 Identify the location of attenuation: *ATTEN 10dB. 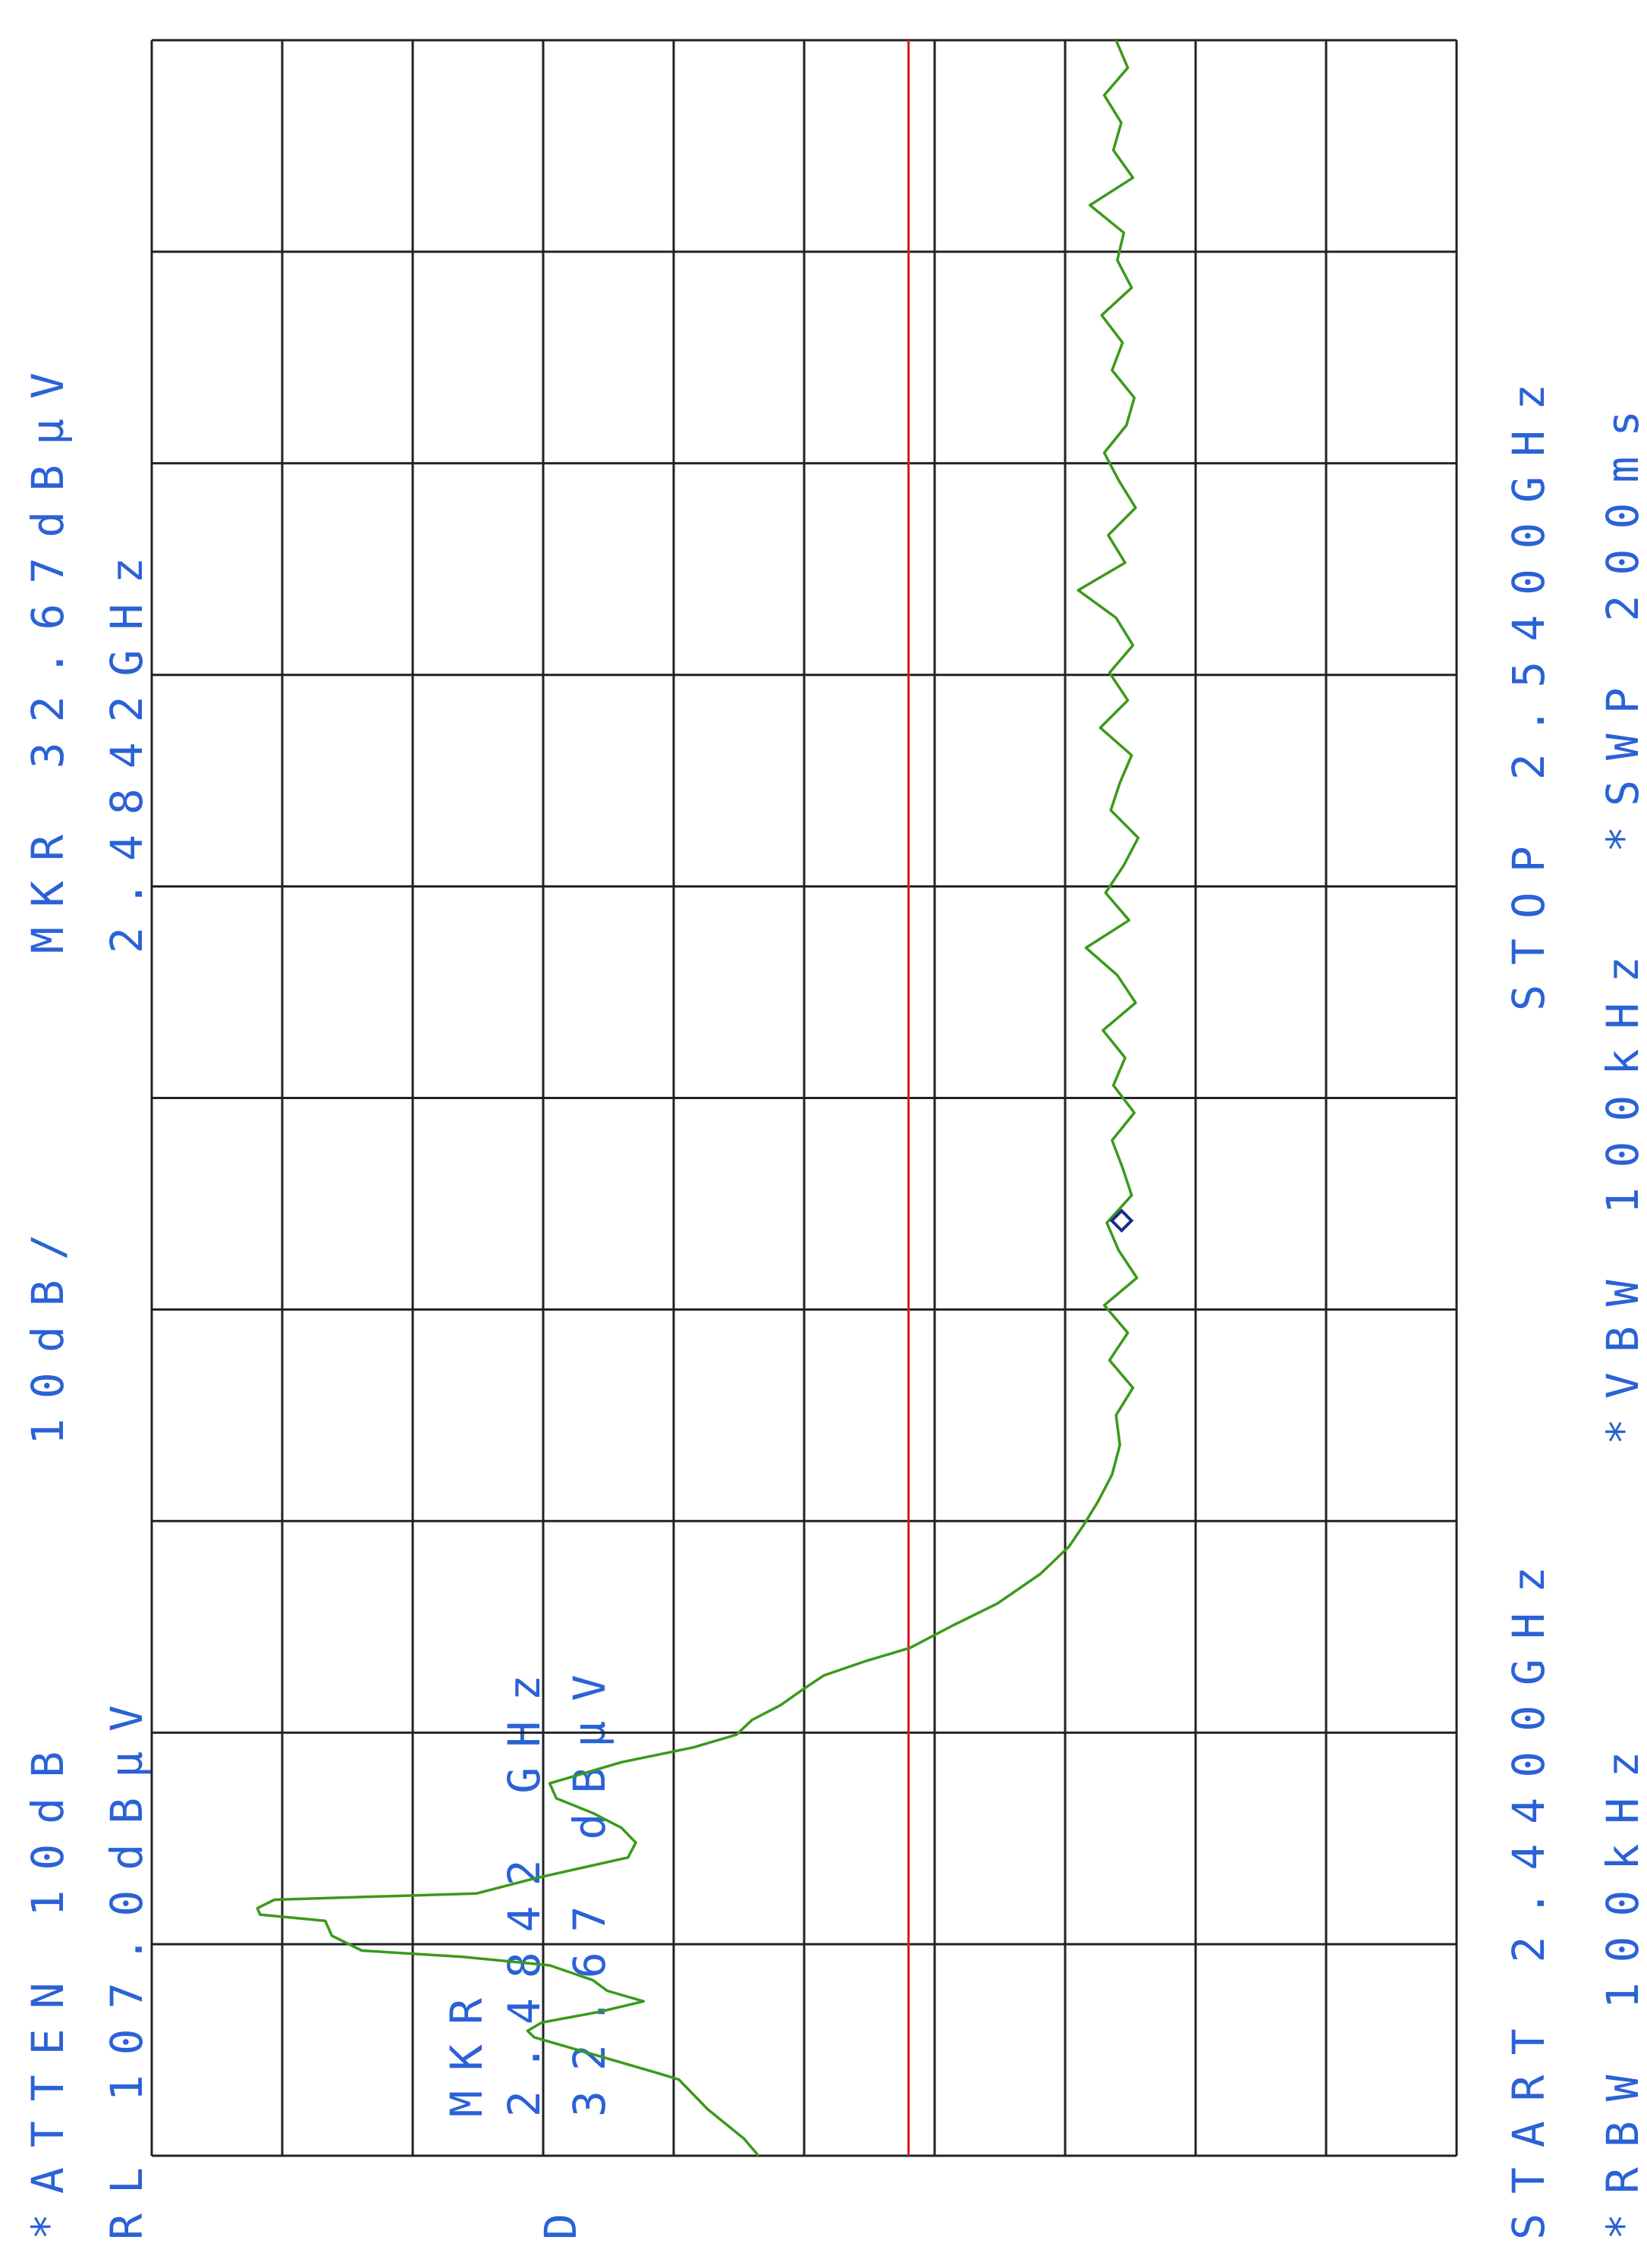
(48, 1986).